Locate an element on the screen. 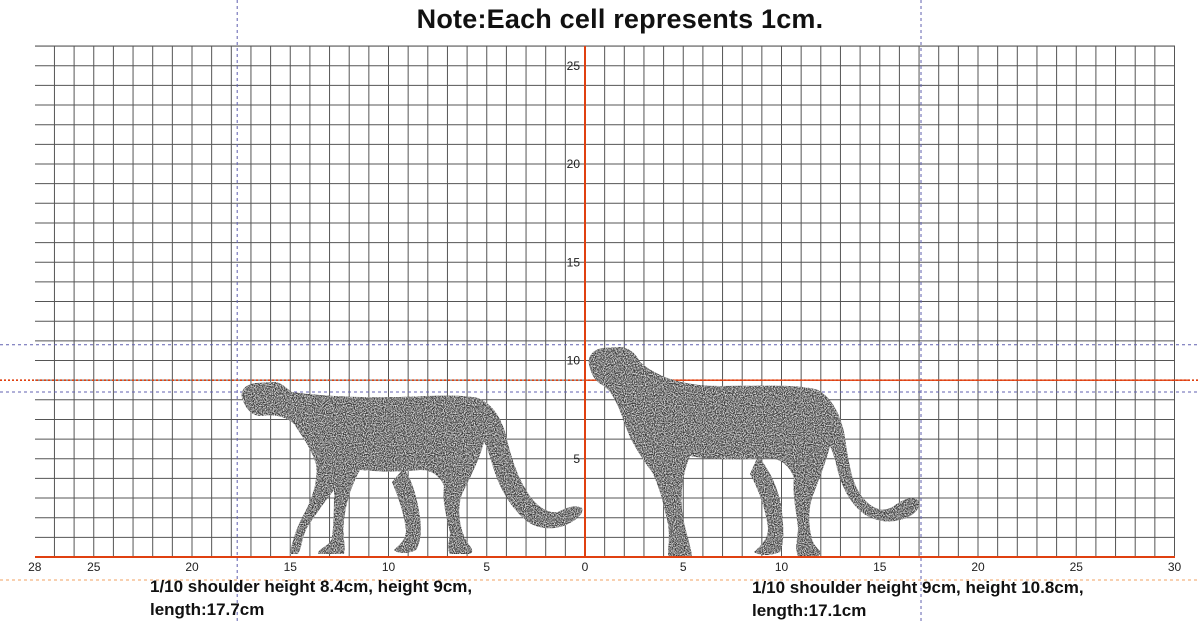 Image resolution: width=1200 pixels, height=624 pixels. x-tick-label: 28 is located at coordinates (35, 567).